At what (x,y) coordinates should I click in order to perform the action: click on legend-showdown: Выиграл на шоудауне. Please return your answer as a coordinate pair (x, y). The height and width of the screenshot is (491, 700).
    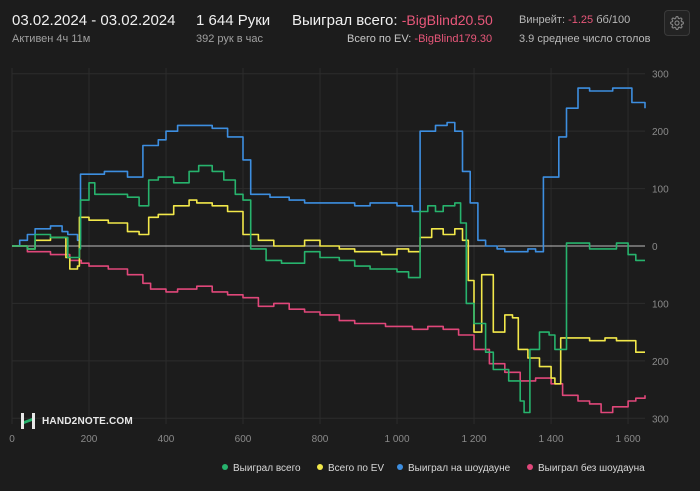
    Looking at the image, I should click on (453, 468).